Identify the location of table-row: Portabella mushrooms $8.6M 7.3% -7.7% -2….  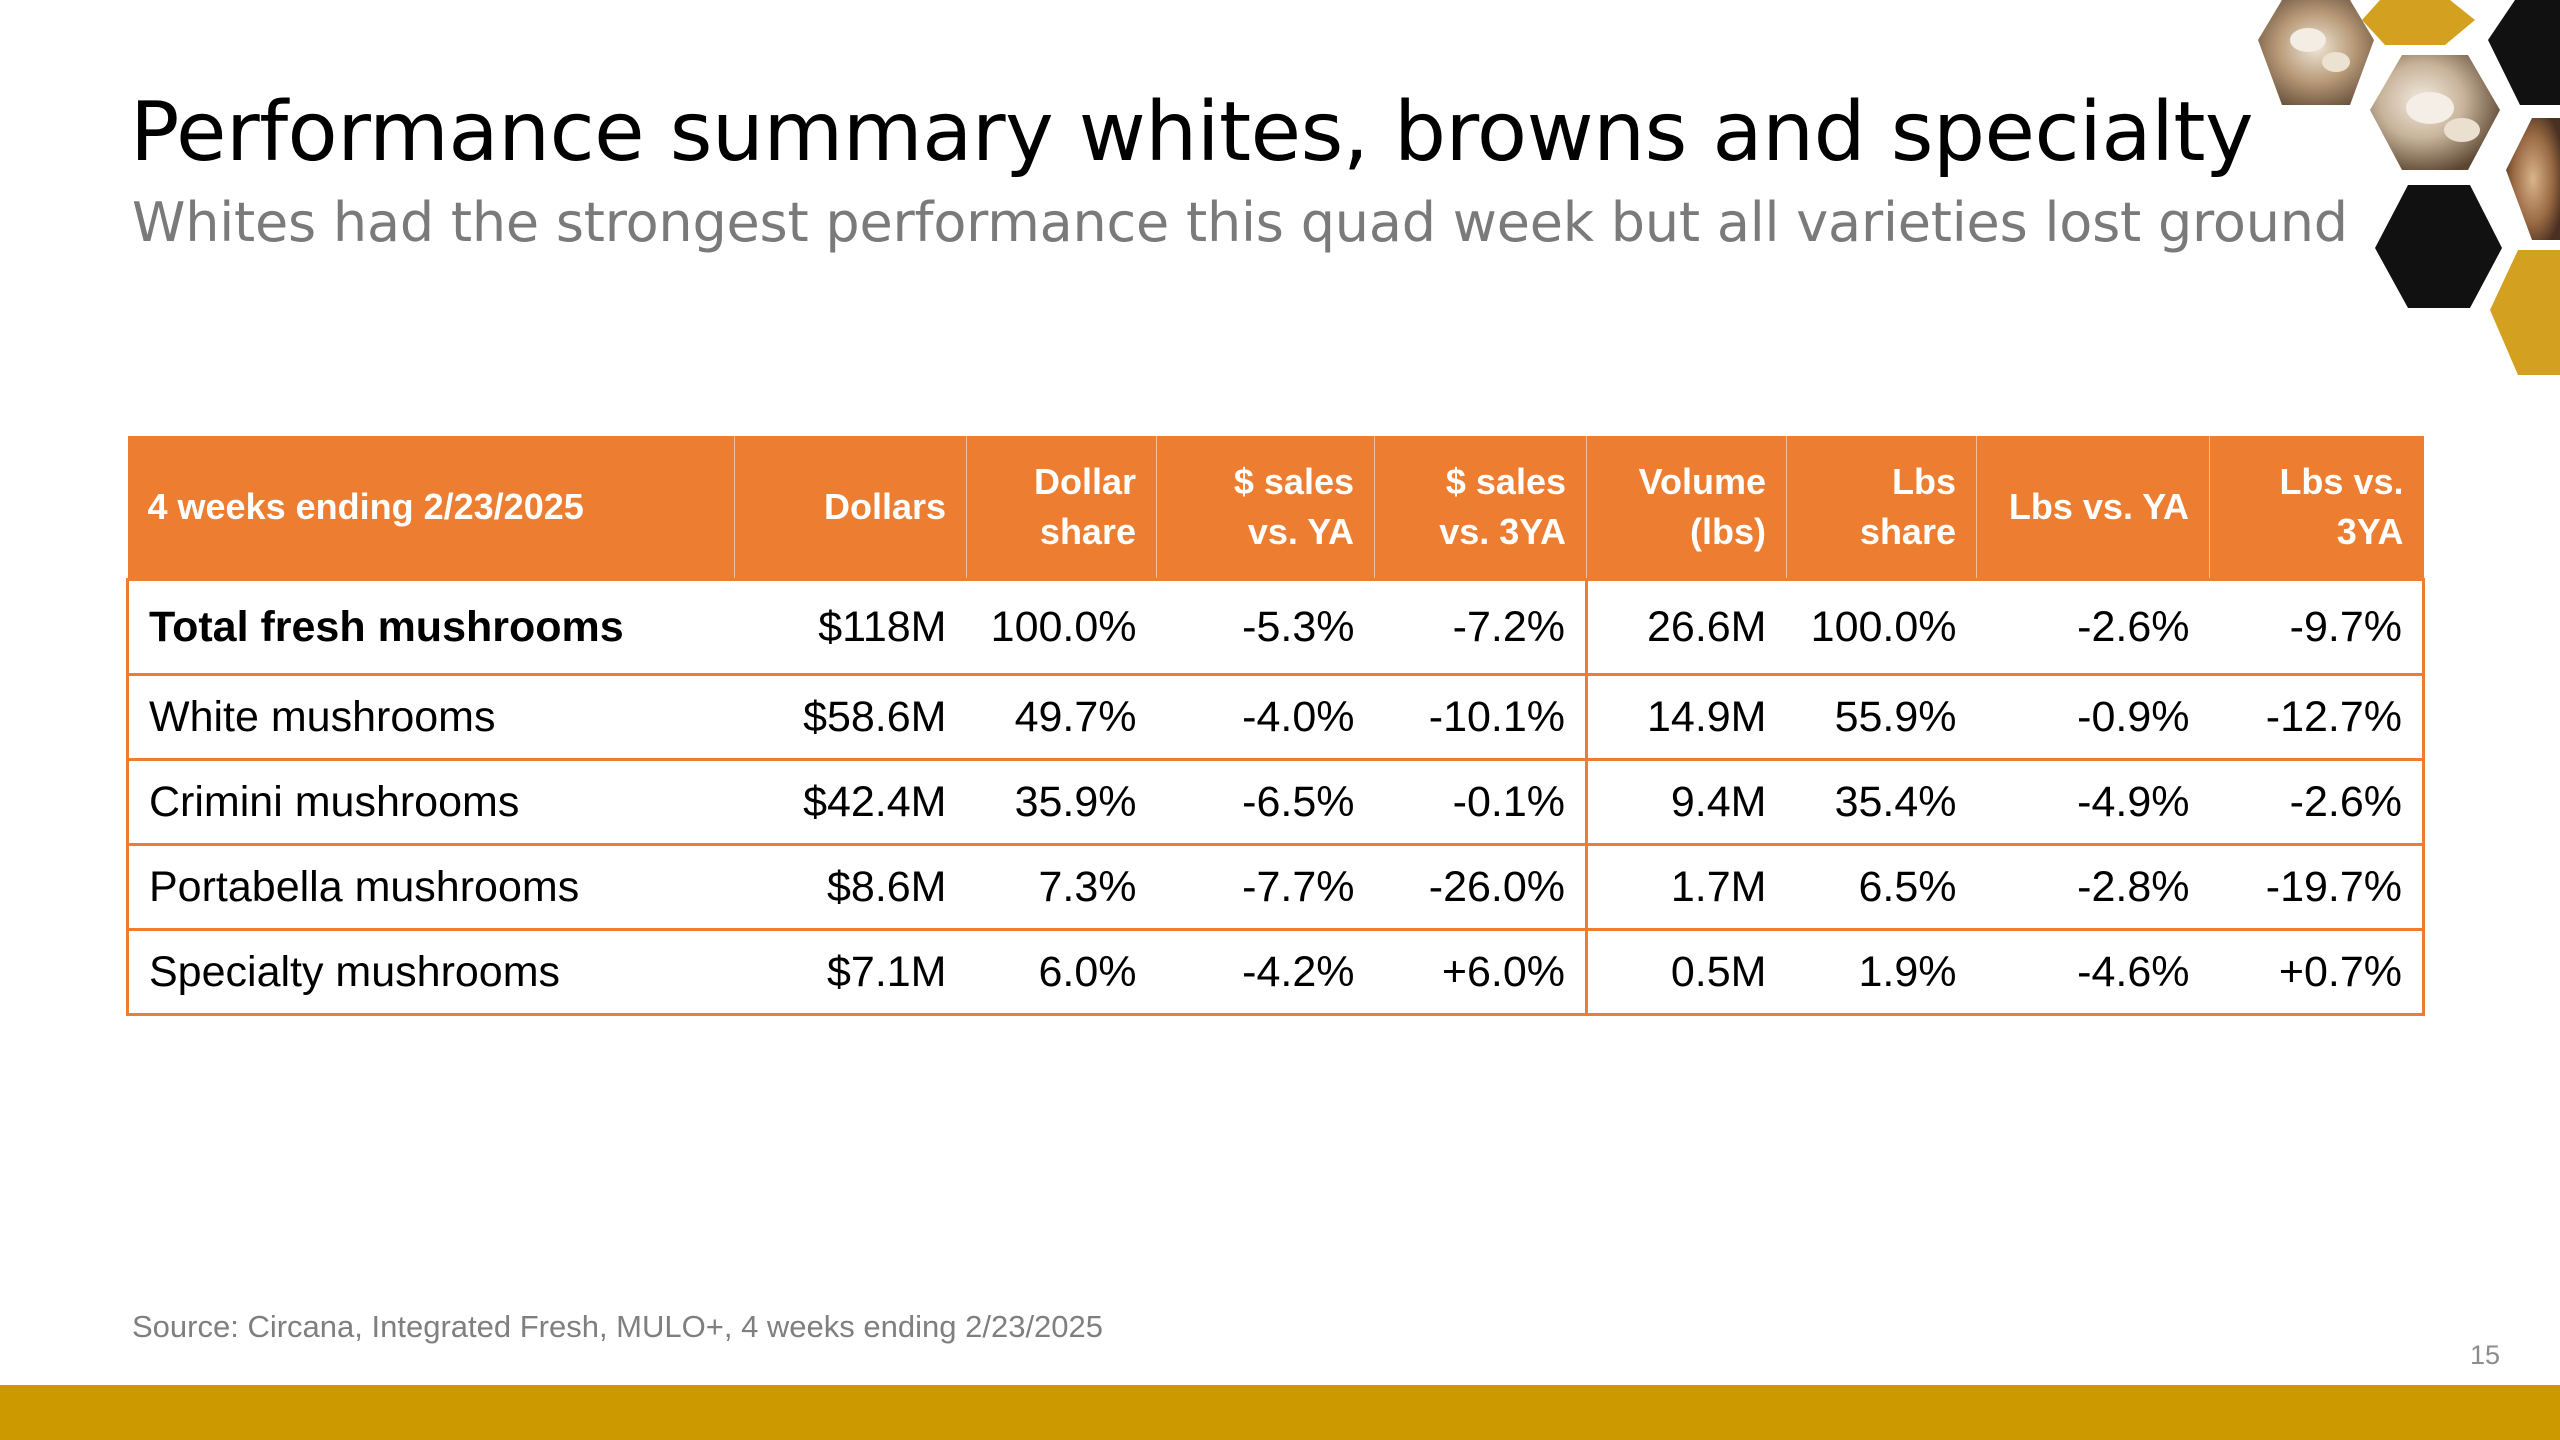
(1275, 887).